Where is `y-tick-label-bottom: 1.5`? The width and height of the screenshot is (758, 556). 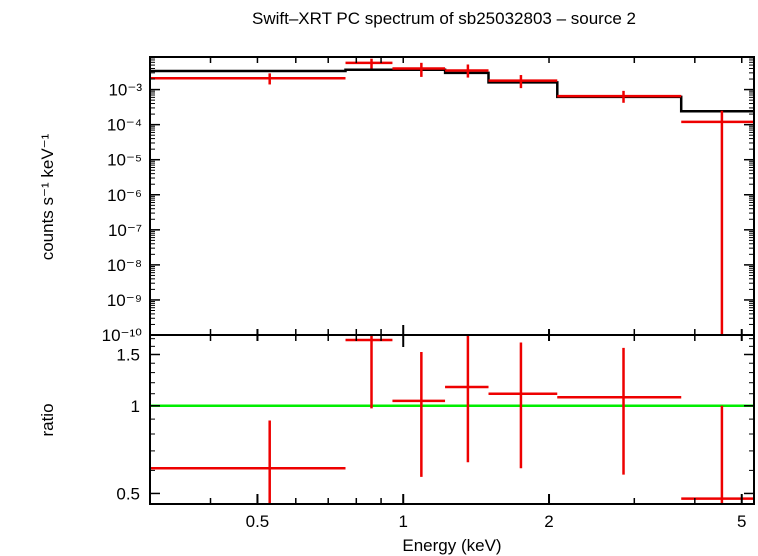 y-tick-label-bottom: 1.5 is located at coordinates (128, 354).